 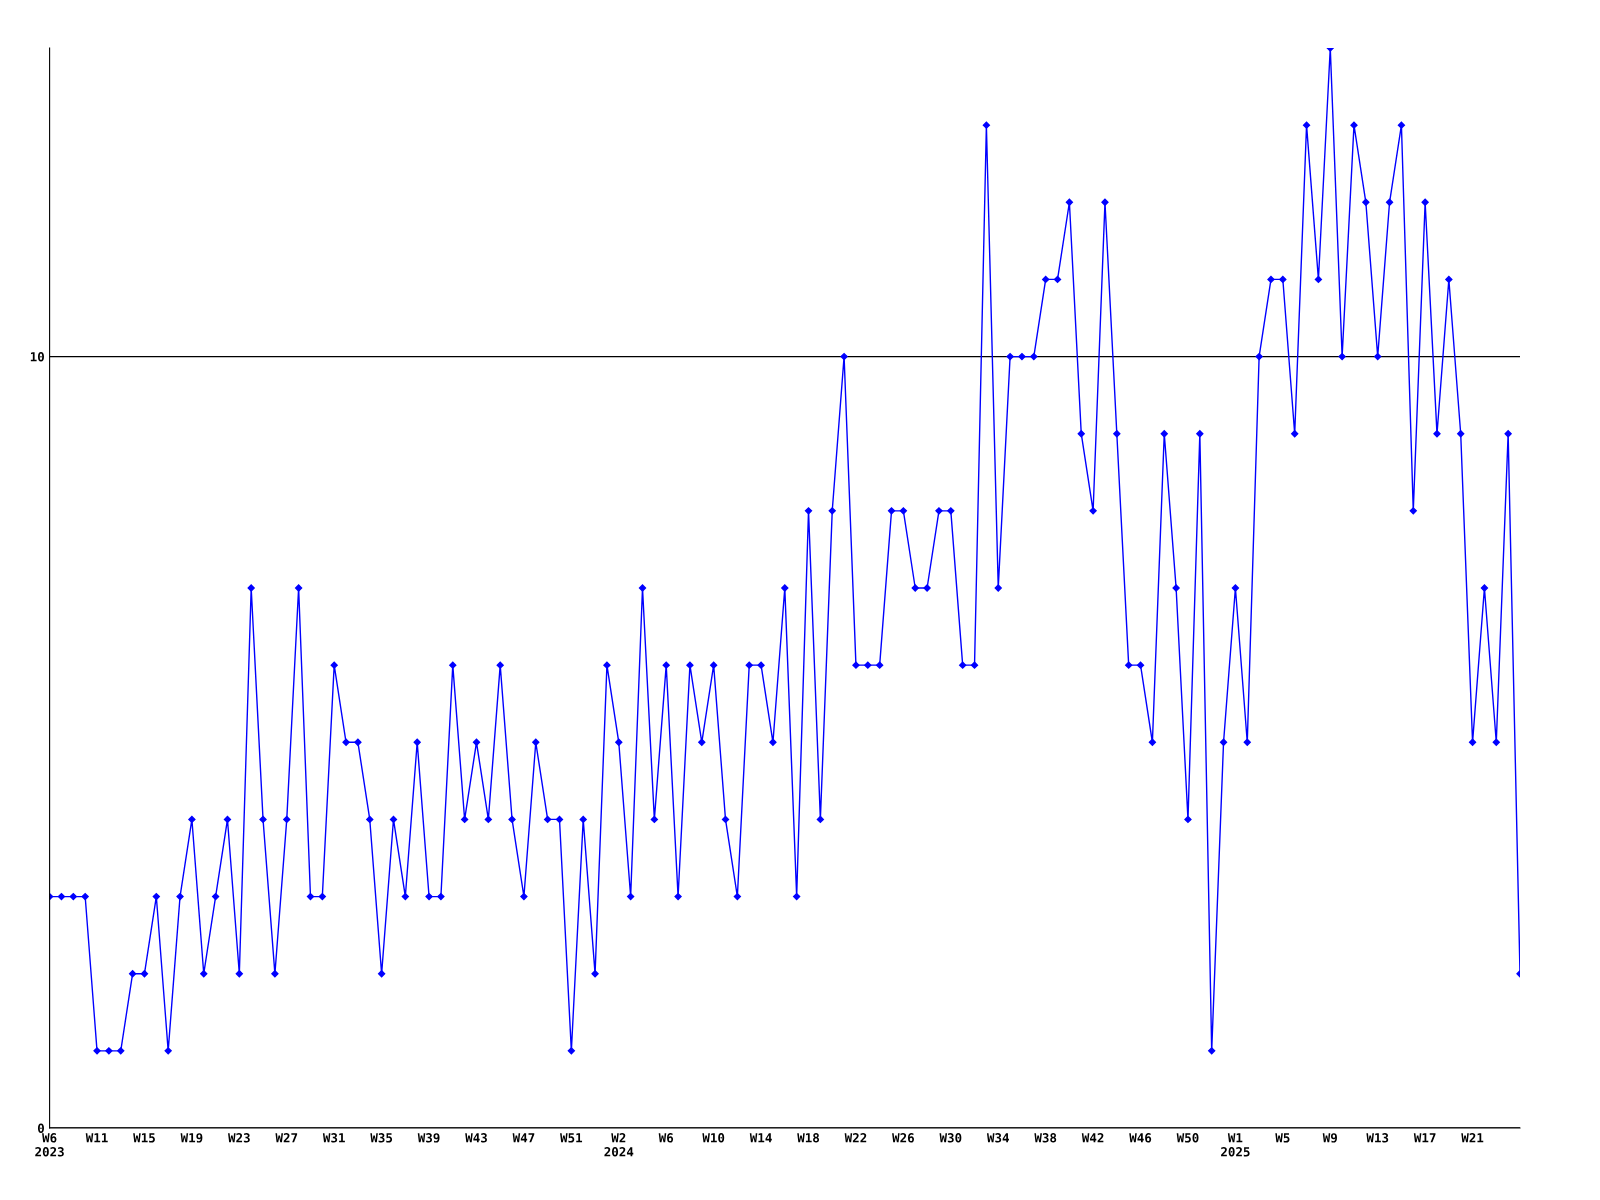 What do you see at coordinates (1092, 1138) in the screenshot?
I see `x-tick-label: W42` at bounding box center [1092, 1138].